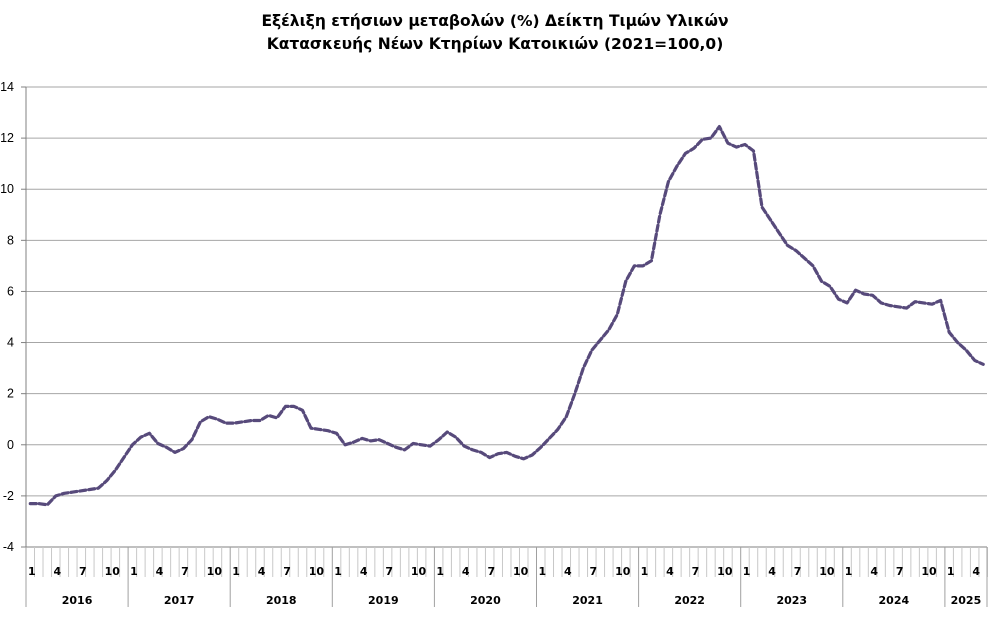  Describe the element at coordinates (383, 600) in the screenshot. I see `year-label: 2019` at that location.